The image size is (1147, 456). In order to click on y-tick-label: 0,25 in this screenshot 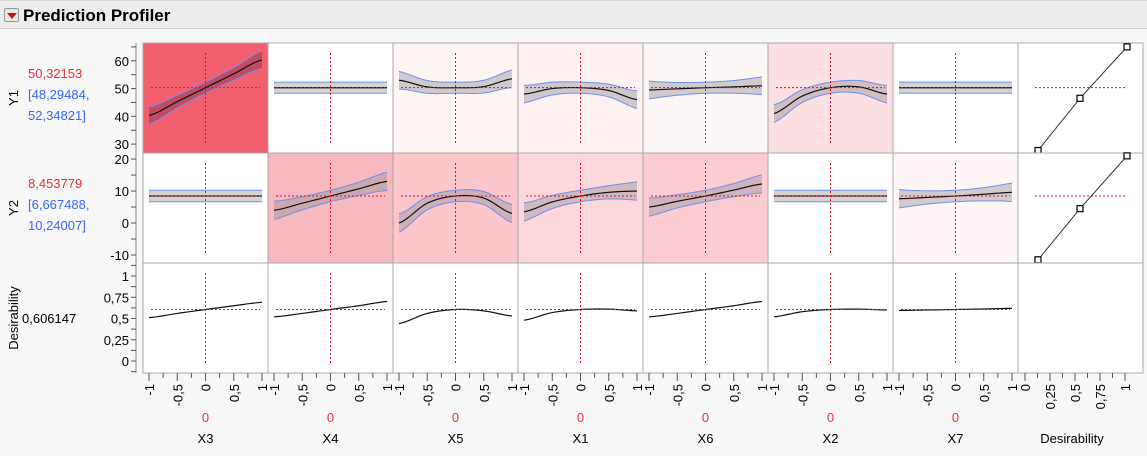, I will do `click(116, 340)`.